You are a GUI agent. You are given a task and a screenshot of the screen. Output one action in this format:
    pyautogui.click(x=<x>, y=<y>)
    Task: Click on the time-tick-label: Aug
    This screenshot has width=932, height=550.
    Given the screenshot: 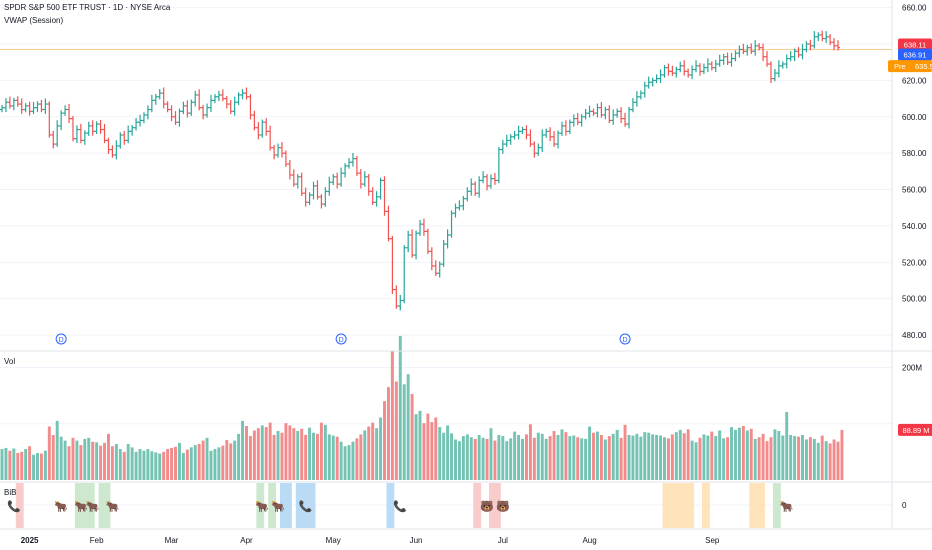 What is the action you would take?
    pyautogui.click(x=589, y=540)
    